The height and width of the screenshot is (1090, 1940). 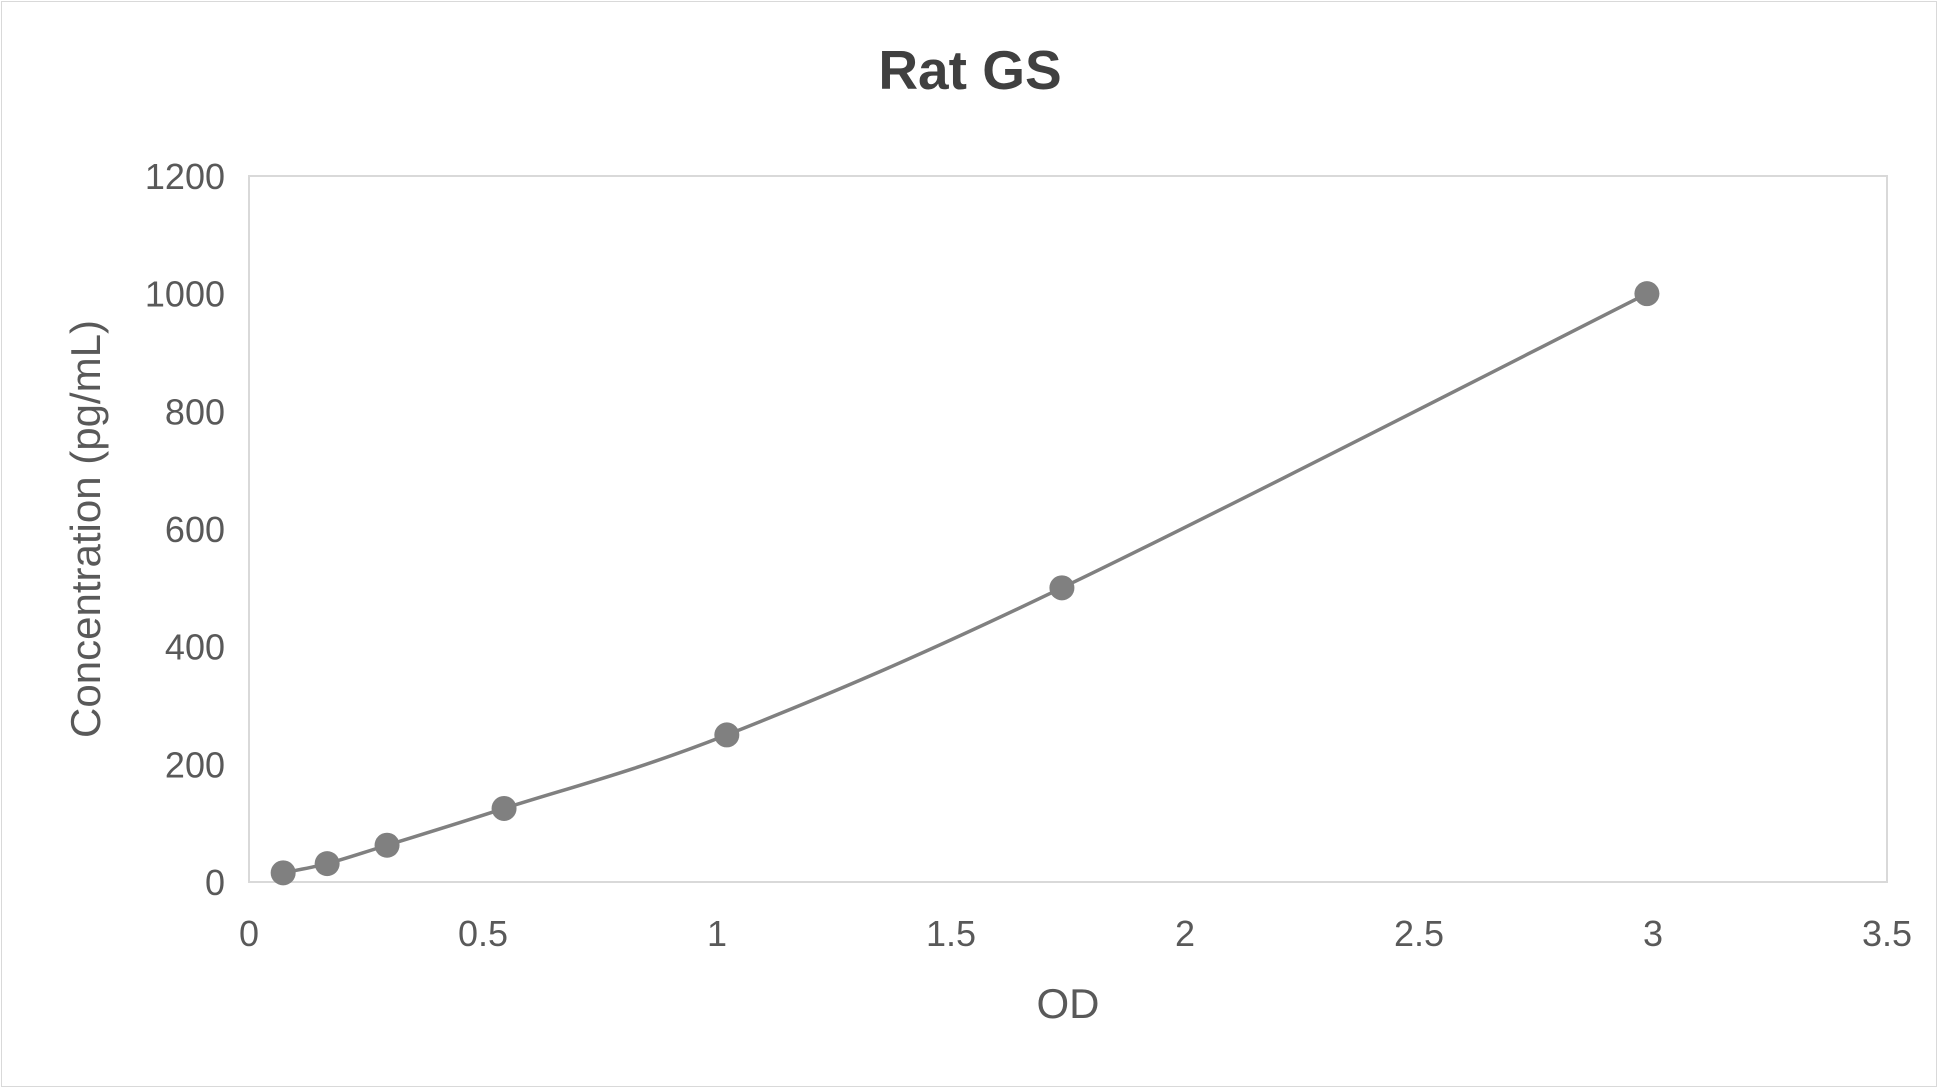 What do you see at coordinates (249, 933) in the screenshot?
I see `x-tick-label: 0` at bounding box center [249, 933].